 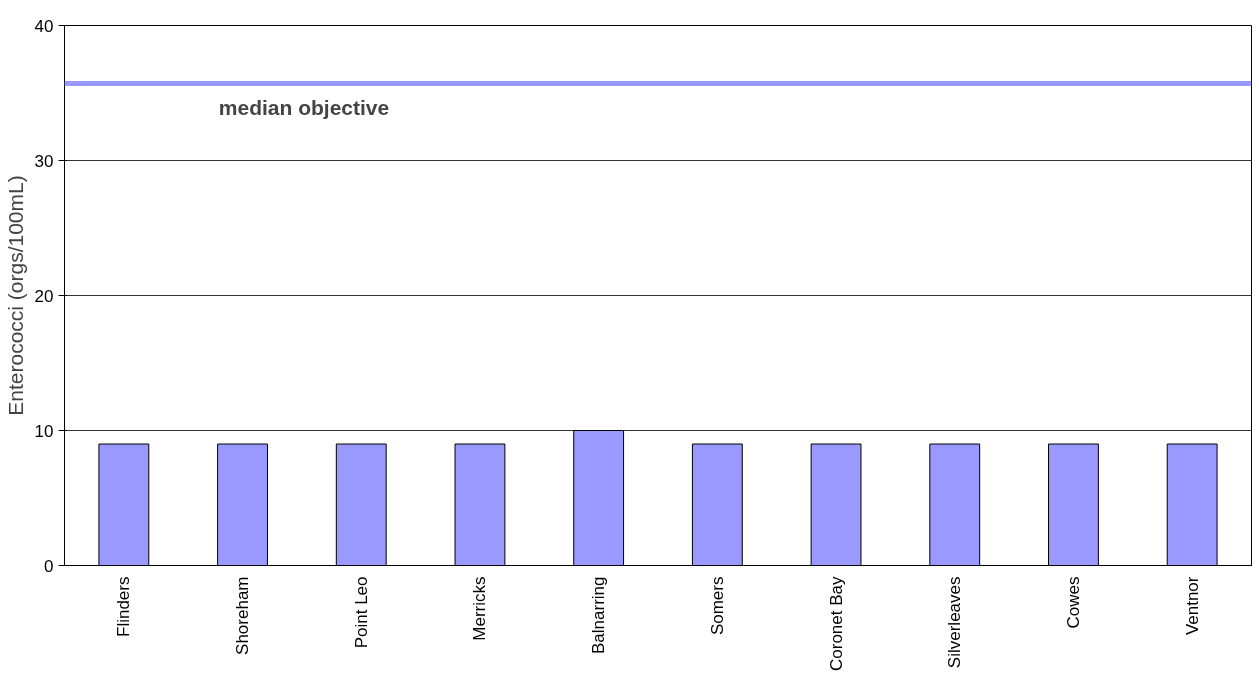 I want to click on x-tick-label: Shoreham, so click(x=243, y=615).